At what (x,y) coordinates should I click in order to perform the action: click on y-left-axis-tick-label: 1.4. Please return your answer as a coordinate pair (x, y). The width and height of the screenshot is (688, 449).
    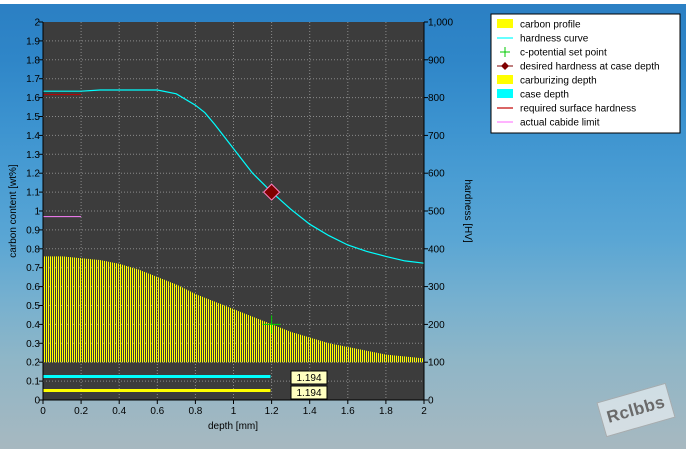
    Looking at the image, I should click on (33, 136).